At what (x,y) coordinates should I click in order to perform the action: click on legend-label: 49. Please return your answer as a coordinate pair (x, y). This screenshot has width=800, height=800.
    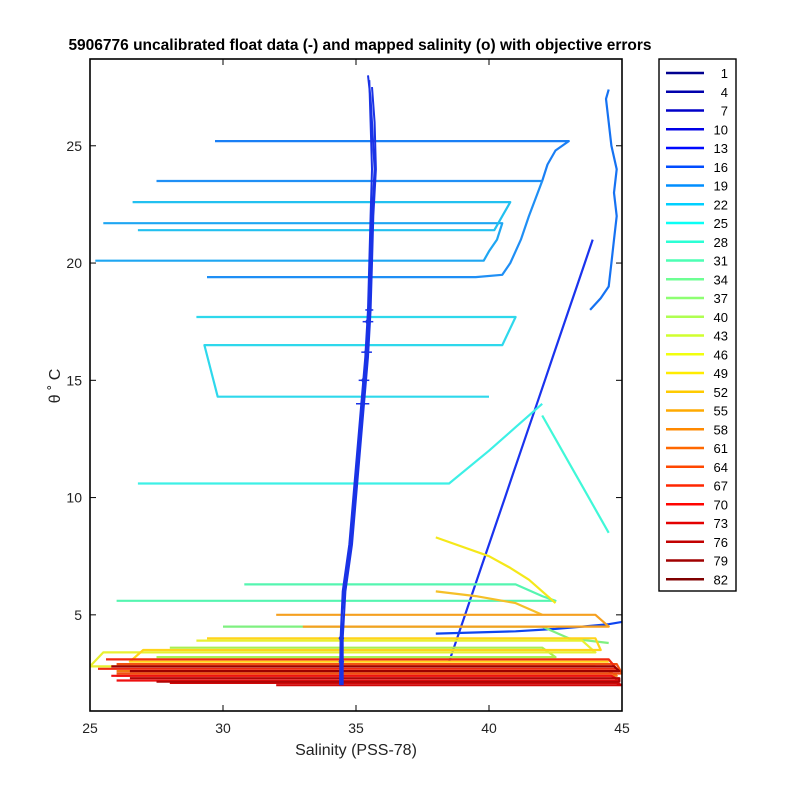
    Looking at the image, I should click on (721, 373).